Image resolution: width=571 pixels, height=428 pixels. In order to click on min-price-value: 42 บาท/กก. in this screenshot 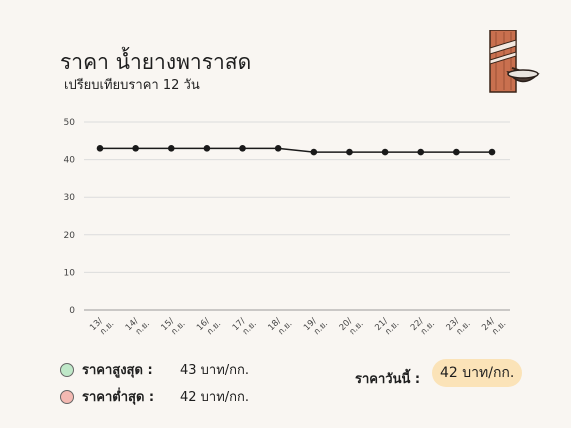, I will do `click(215, 397)`.